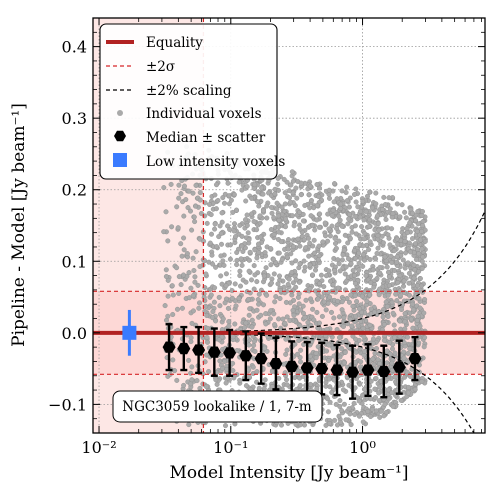  I want to click on y-tick-label: 0.2, so click(74, 190).